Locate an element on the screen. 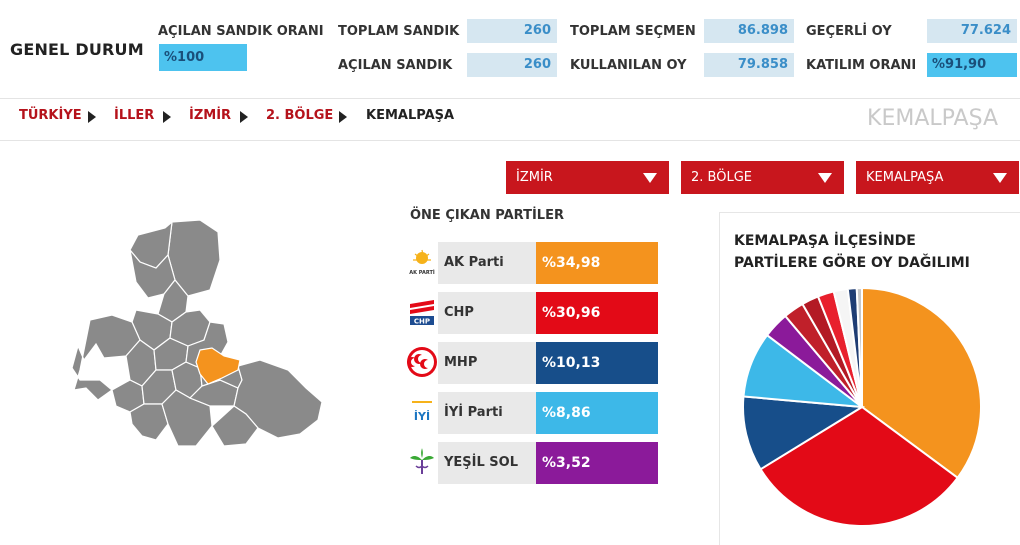 The height and width of the screenshot is (545, 1020). toplam-secmen-label: TOPLAM SEÇMEN is located at coordinates (633, 31).